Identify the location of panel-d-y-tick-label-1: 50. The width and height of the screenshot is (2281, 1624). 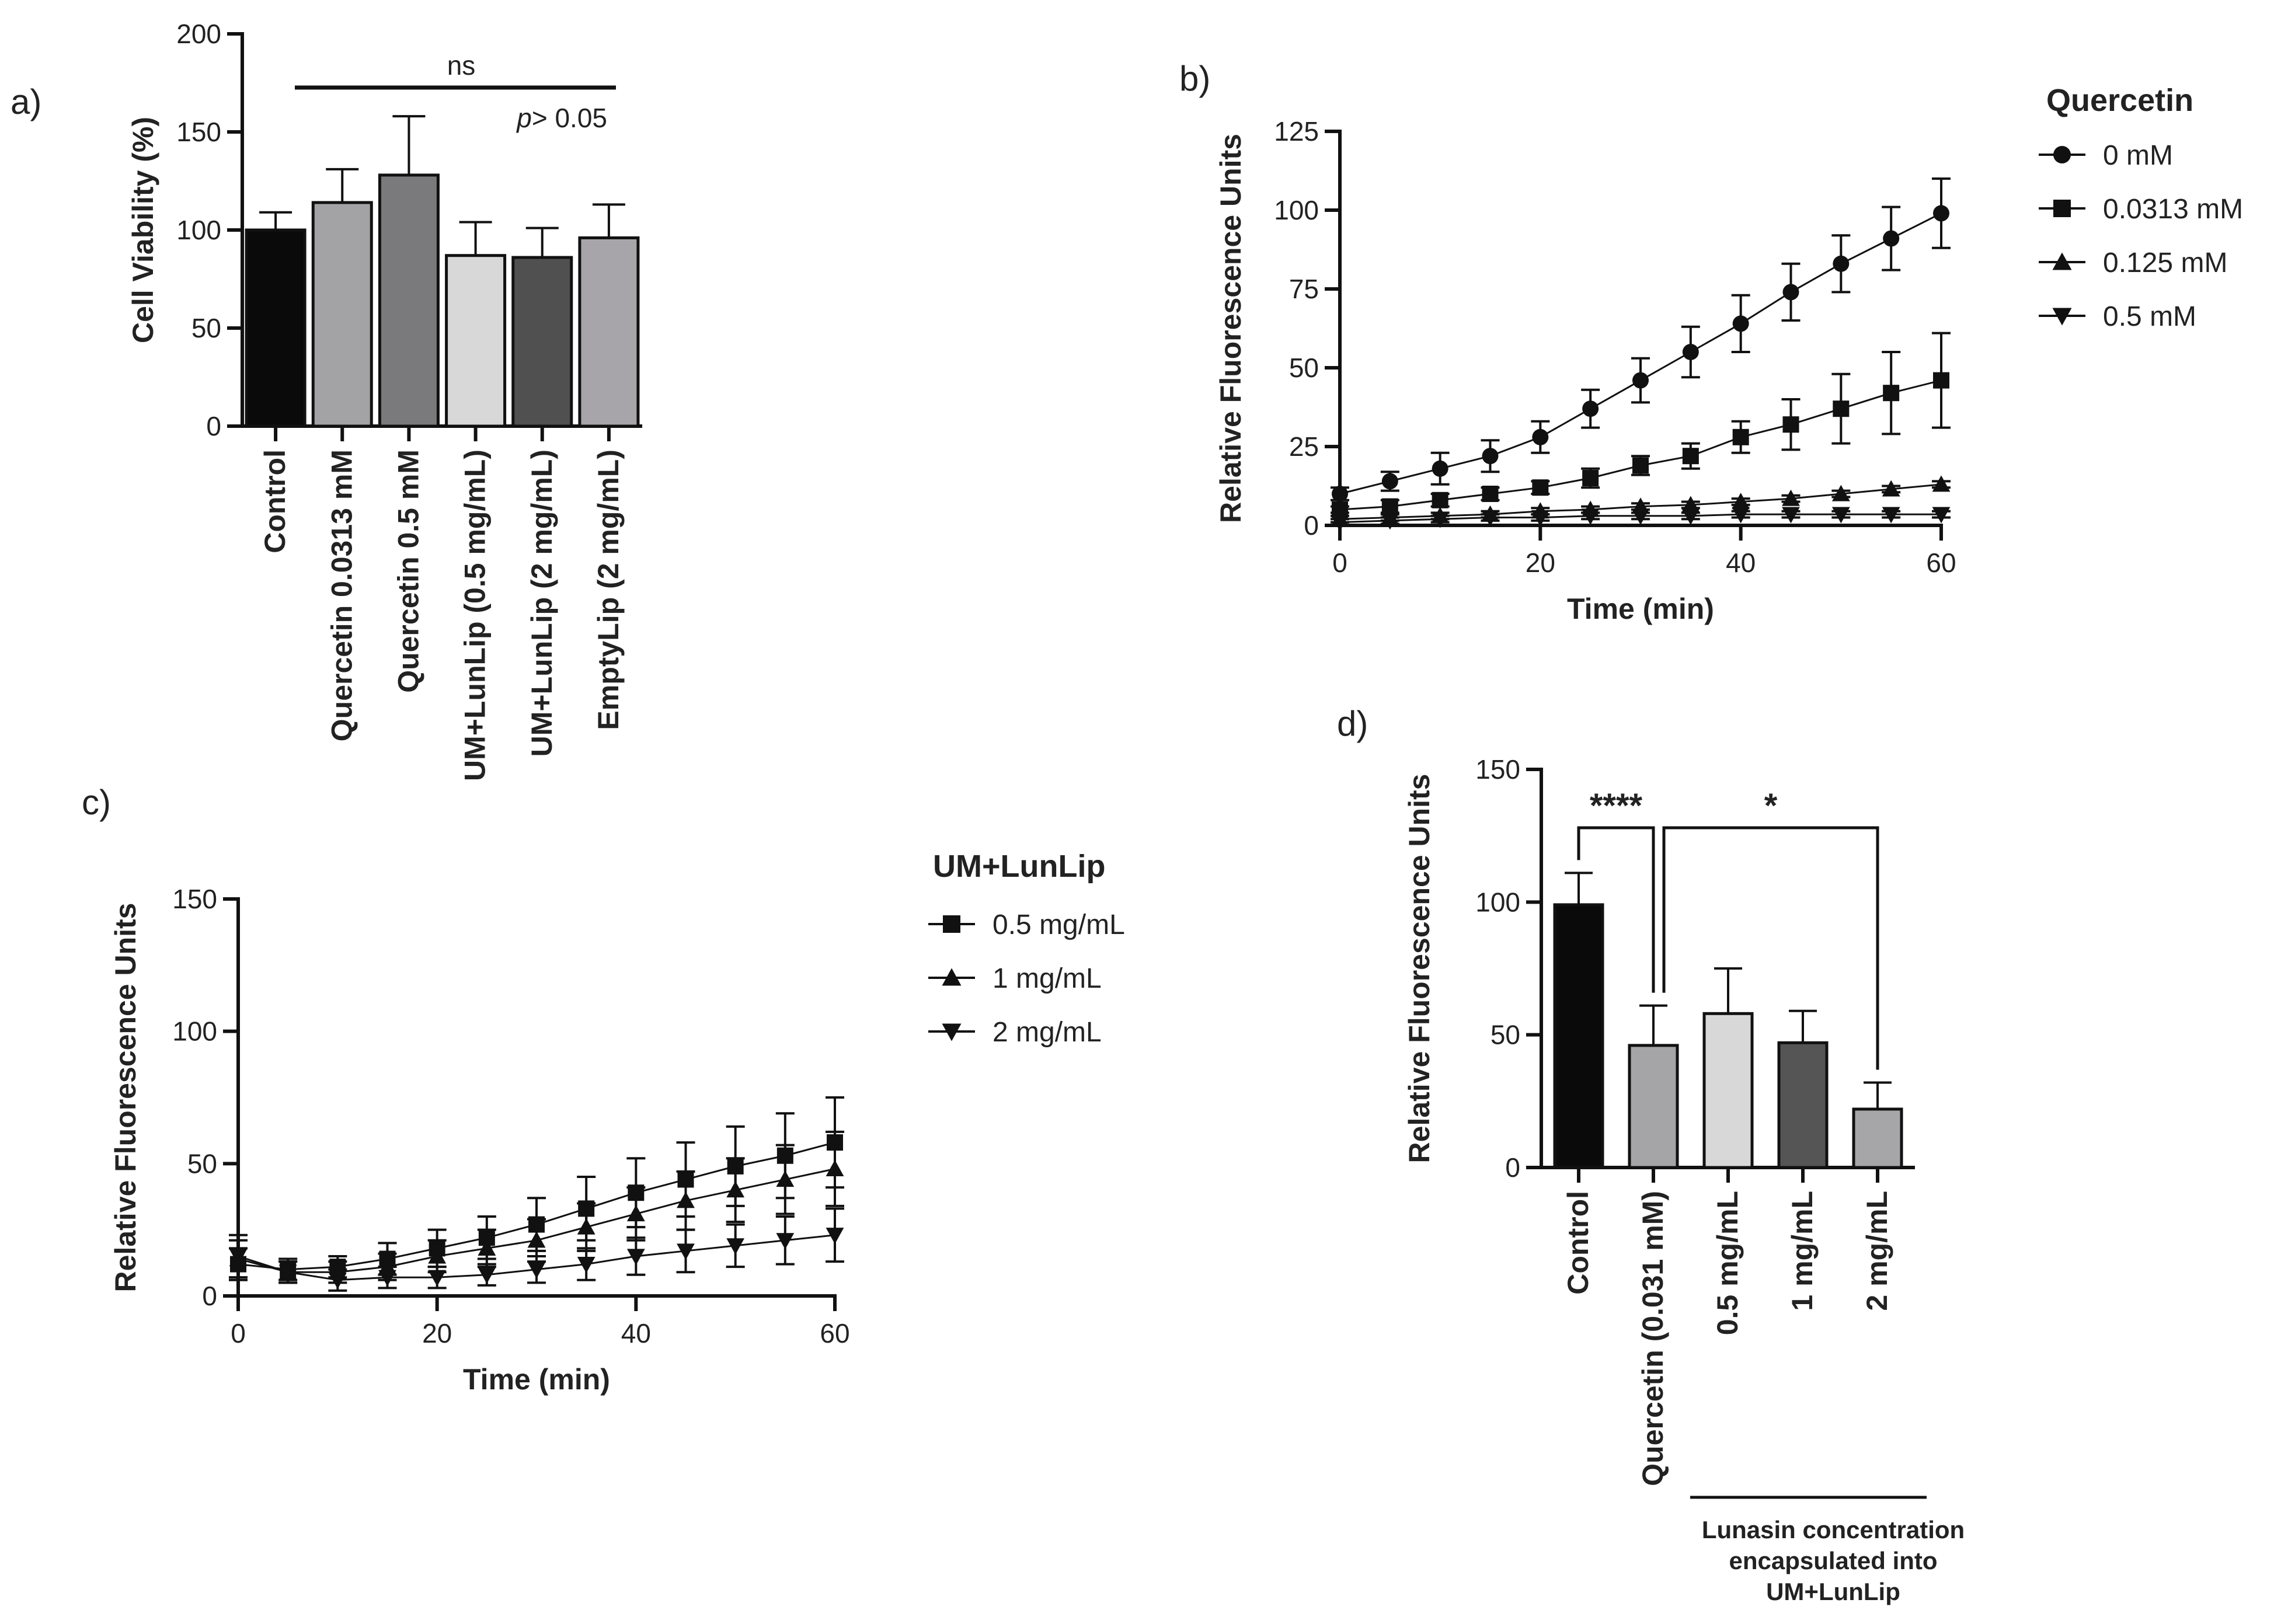
(1505, 1035).